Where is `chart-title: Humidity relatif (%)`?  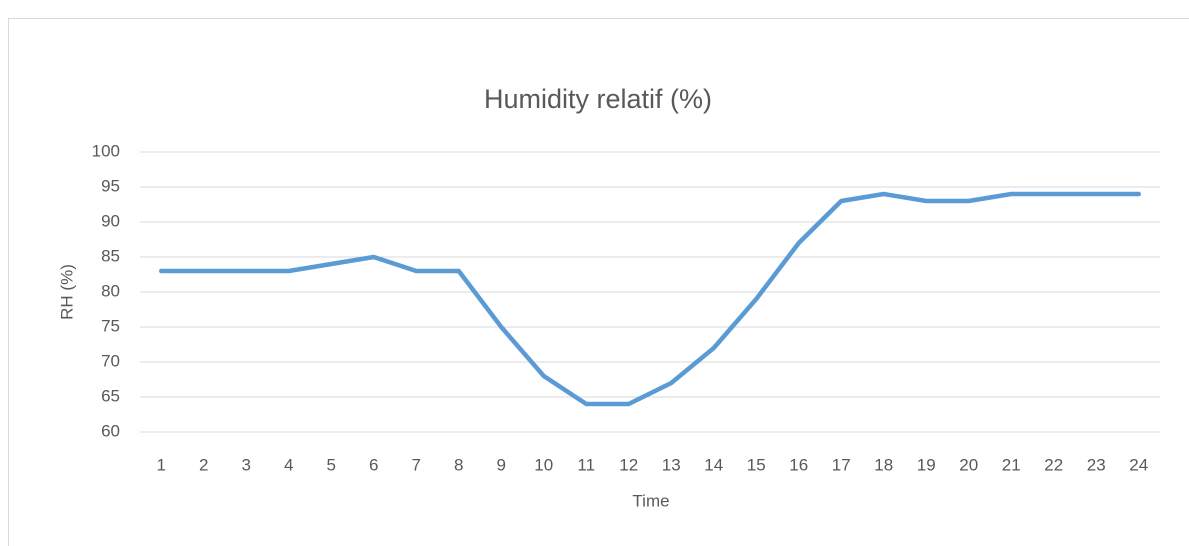 chart-title: Humidity relatif (%) is located at coordinates (598, 99).